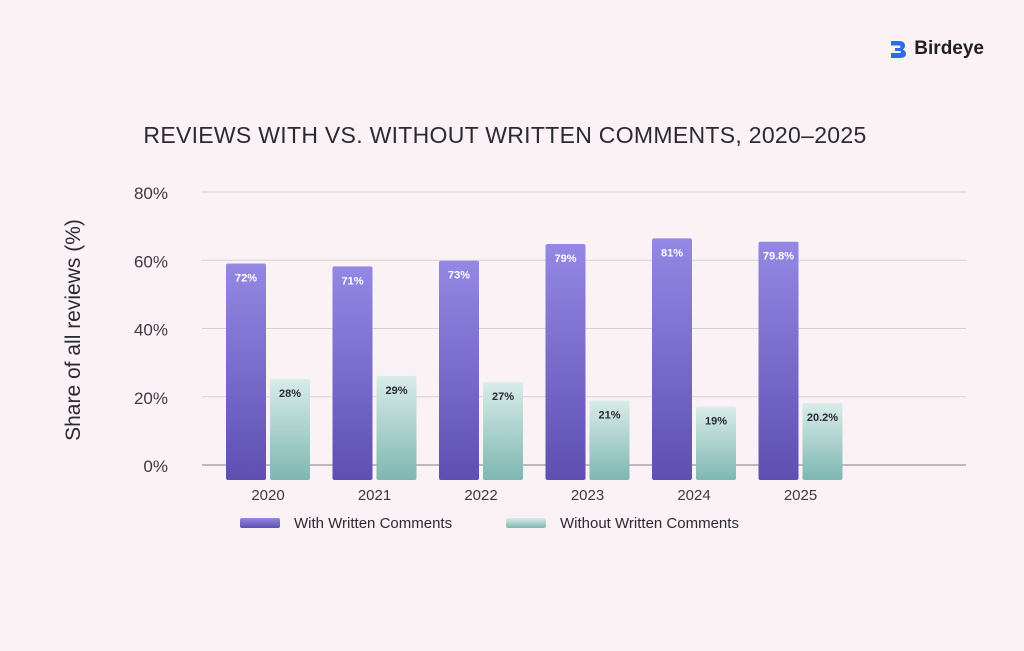  Describe the element at coordinates (672, 253) in the screenshot. I see `data-label: 81%` at that location.